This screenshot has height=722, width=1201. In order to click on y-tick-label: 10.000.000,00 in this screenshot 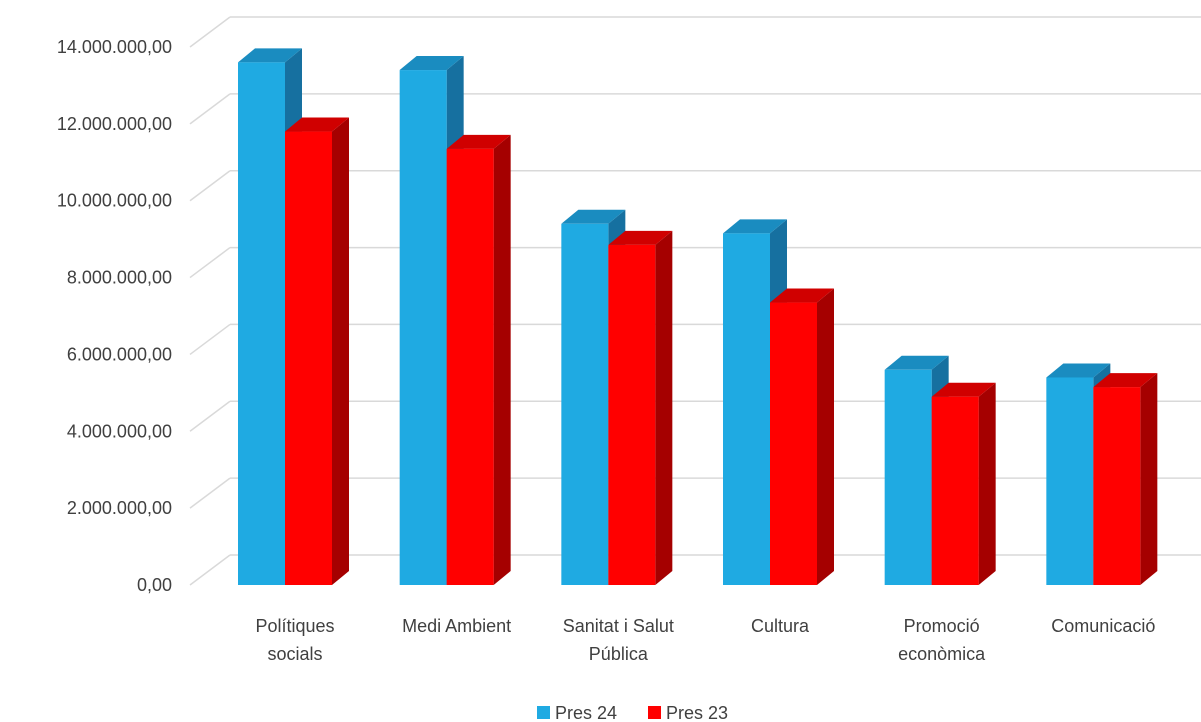, I will do `click(114, 201)`.